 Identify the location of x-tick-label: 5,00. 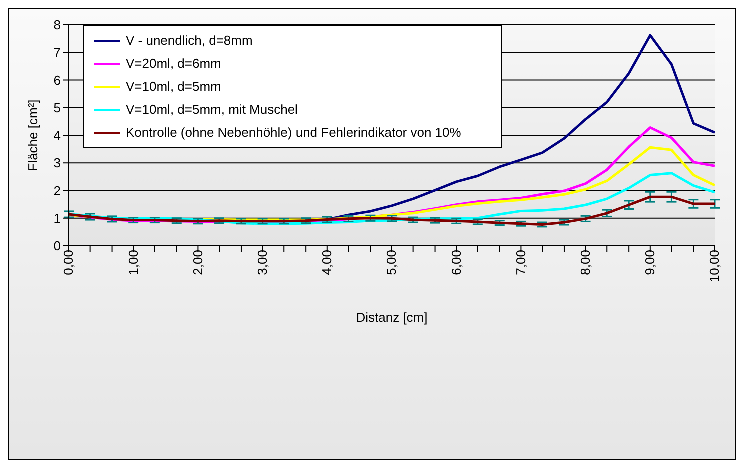
(392, 263).